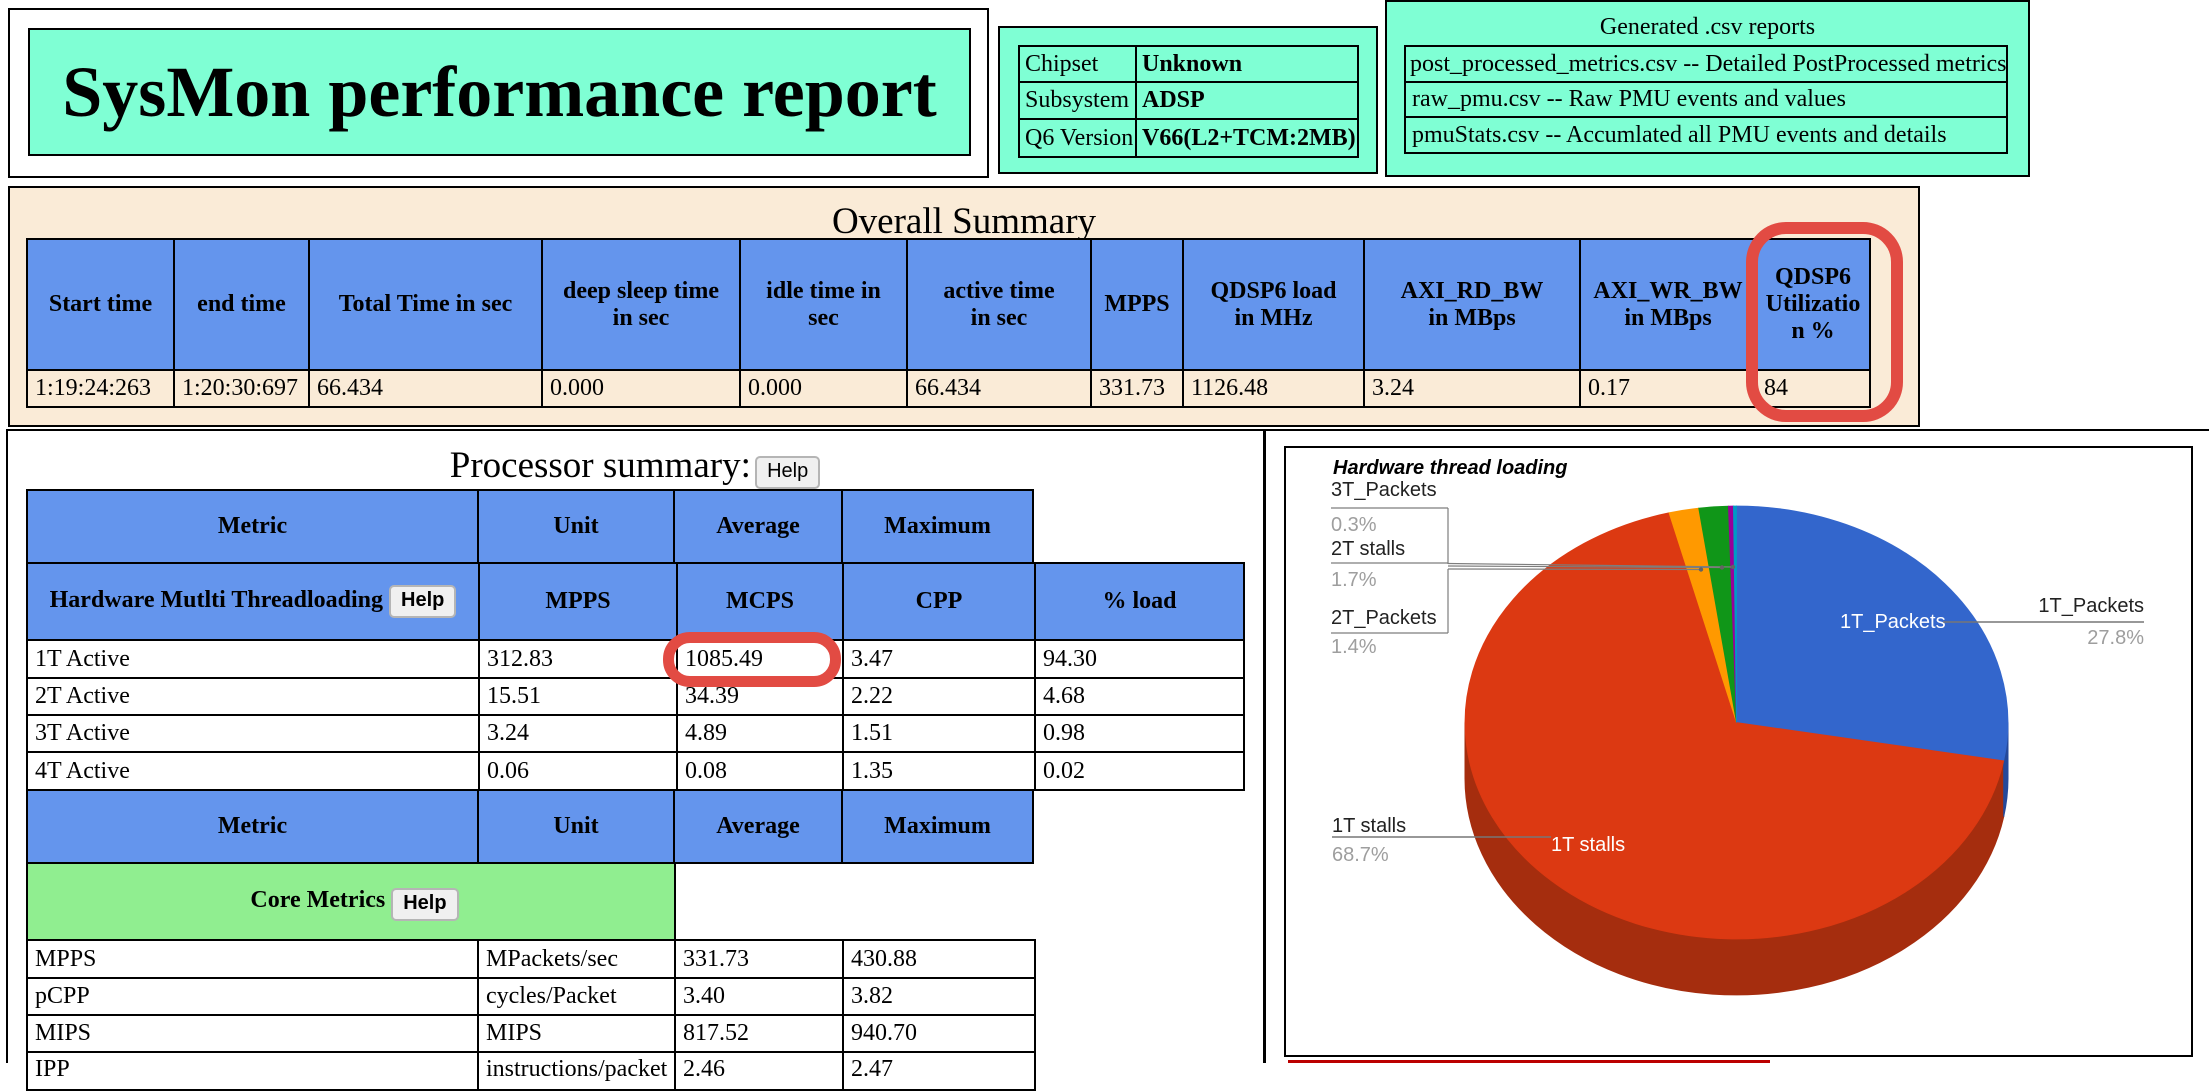 This screenshot has width=2209, height=1091. What do you see at coordinates (1450, 468) in the screenshot?
I see `svg-text: Hardware thread loading` at bounding box center [1450, 468].